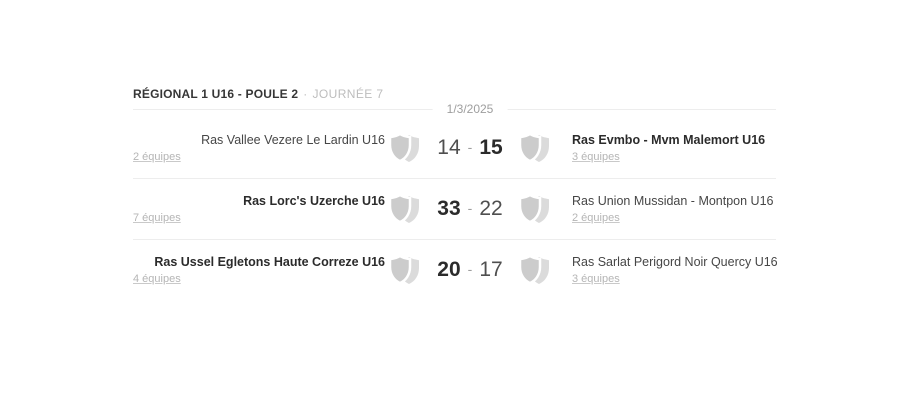 This screenshot has width=900, height=404. I want to click on teams-count-link: 7 équipes, so click(157, 218).